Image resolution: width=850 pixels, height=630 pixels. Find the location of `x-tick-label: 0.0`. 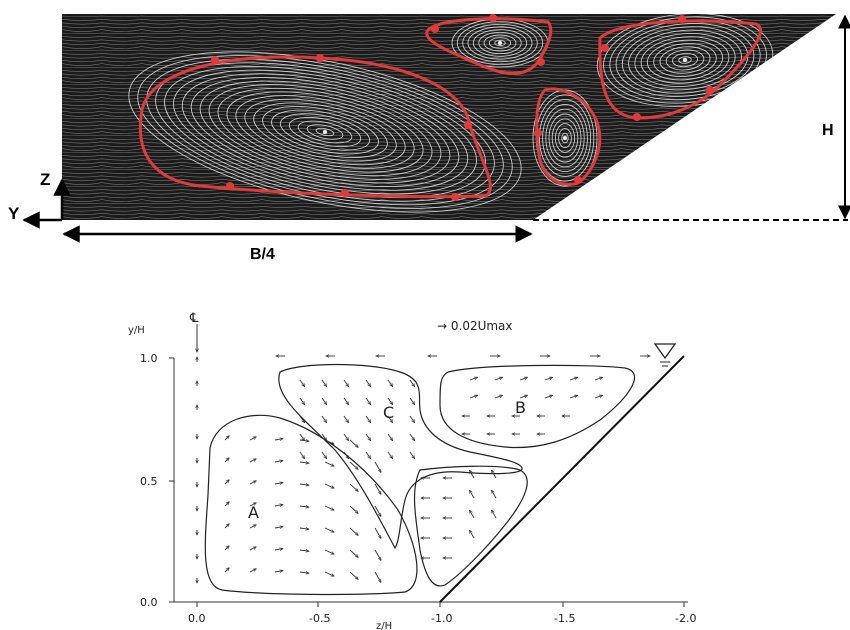

x-tick-label: 0.0 is located at coordinates (197, 618).